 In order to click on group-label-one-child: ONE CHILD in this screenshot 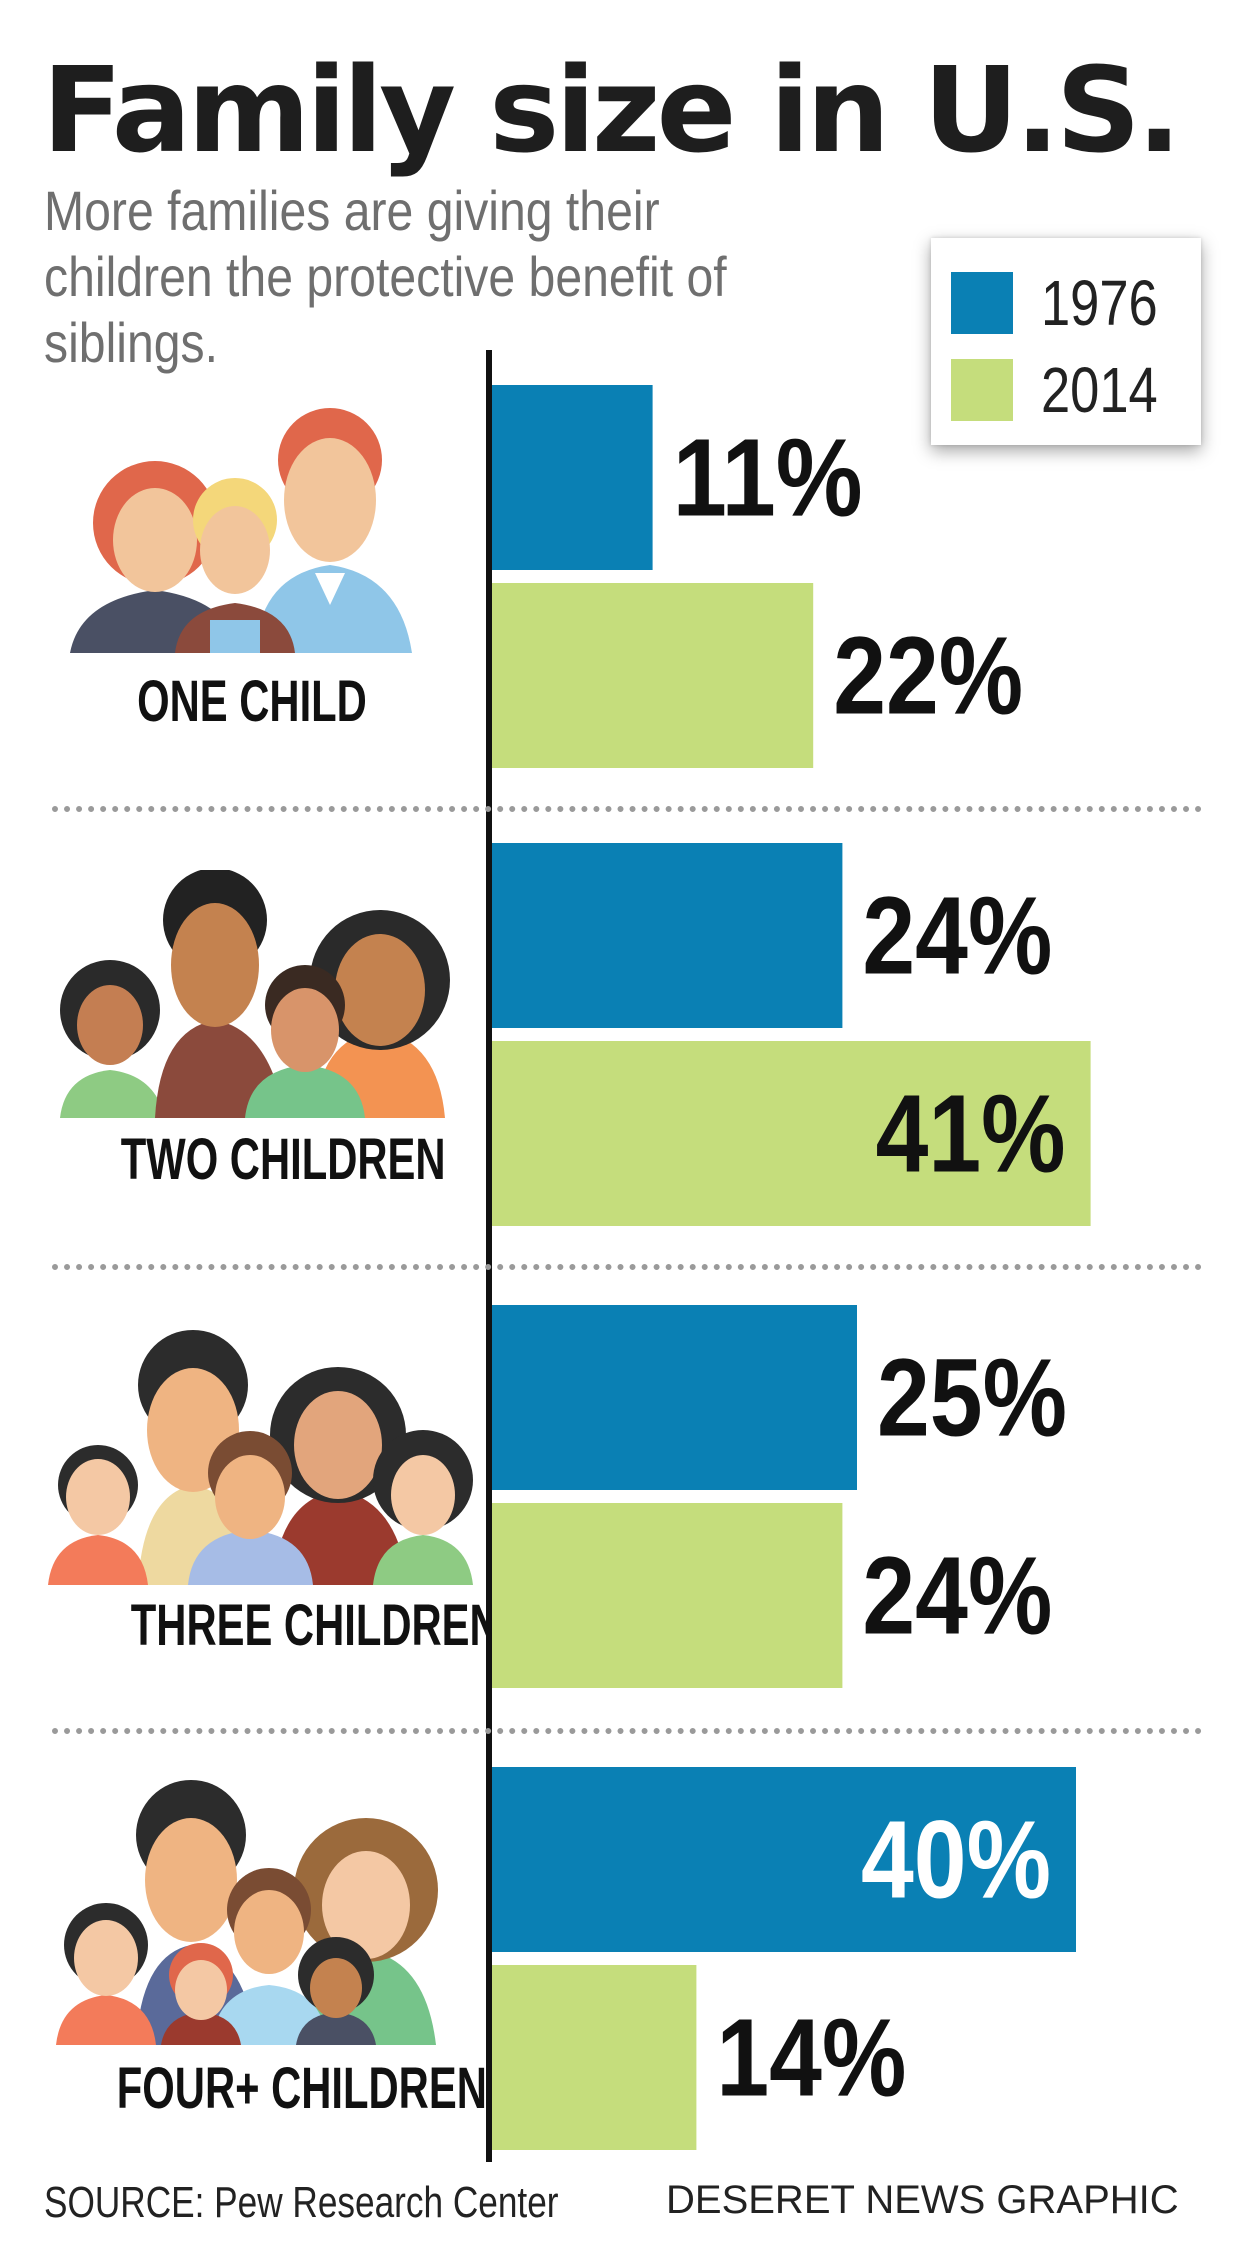, I will do `click(252, 701)`.